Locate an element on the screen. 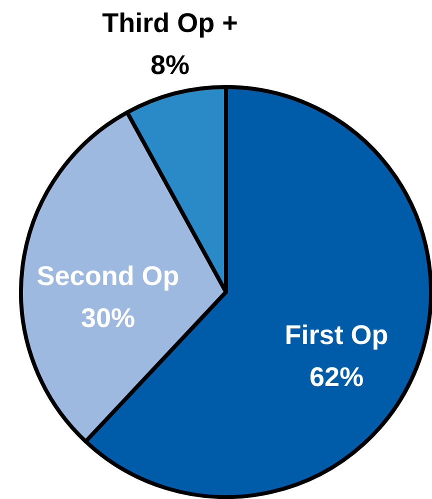  data-label: 8% is located at coordinates (170, 65).